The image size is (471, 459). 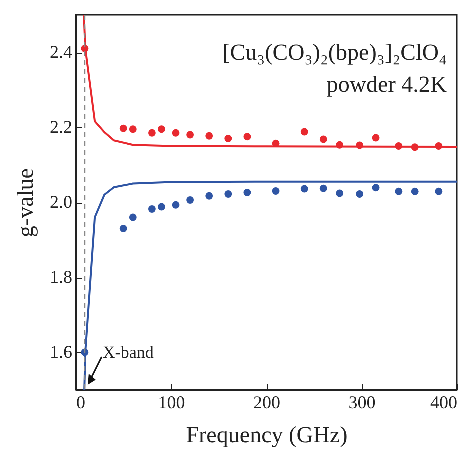 What do you see at coordinates (61, 52) in the screenshot?
I see `y-tick-label: 2.4` at bounding box center [61, 52].